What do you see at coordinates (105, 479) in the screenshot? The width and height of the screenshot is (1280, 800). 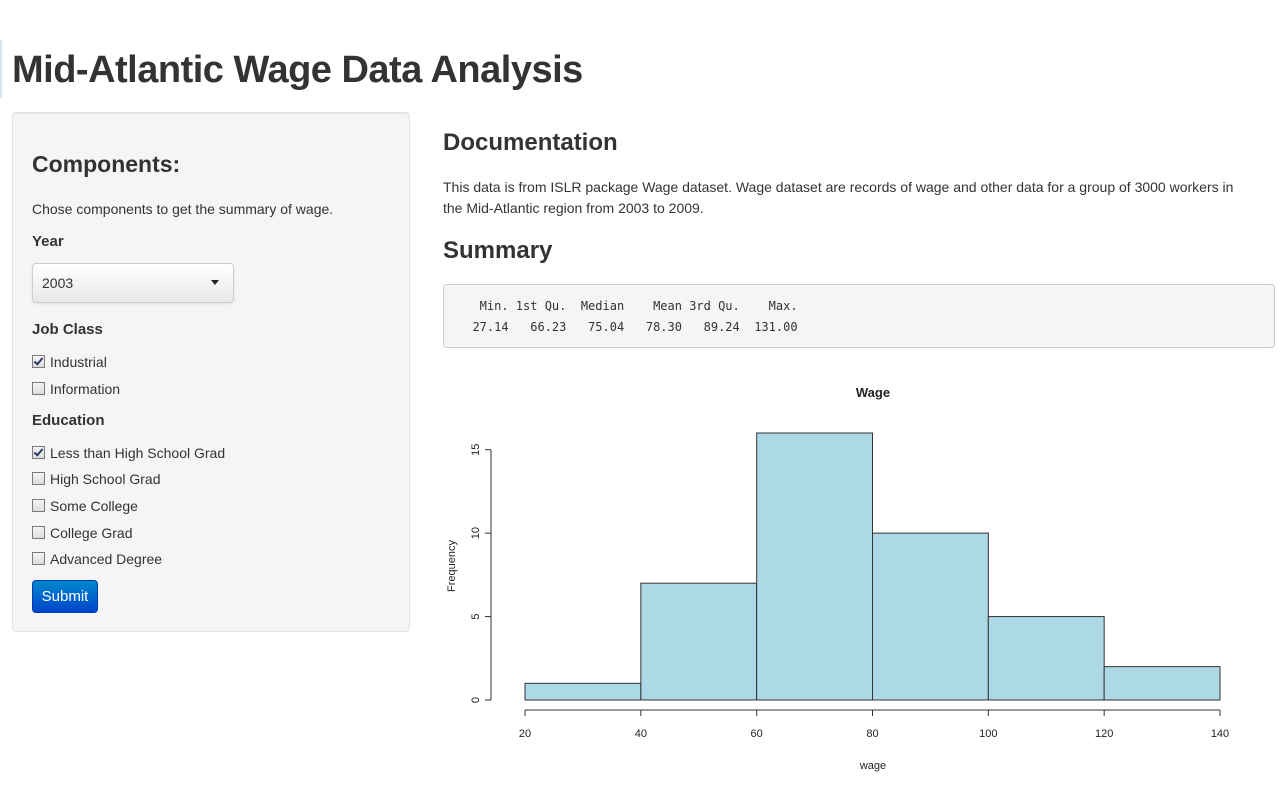 I see `checkbox-label: High School Grad` at bounding box center [105, 479].